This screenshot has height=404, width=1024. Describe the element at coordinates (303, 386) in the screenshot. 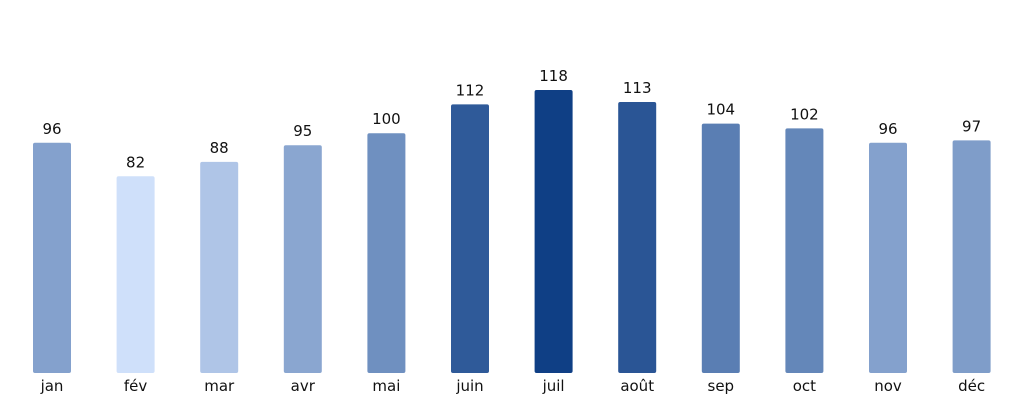

I see `tick-label-avr: avr` at that location.